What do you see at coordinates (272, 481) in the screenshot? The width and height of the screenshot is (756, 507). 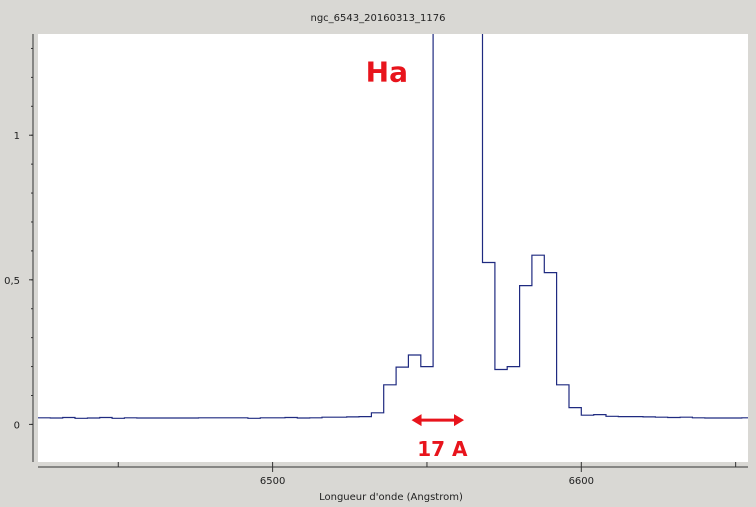 I see `x-tick-label: 6500` at bounding box center [272, 481].